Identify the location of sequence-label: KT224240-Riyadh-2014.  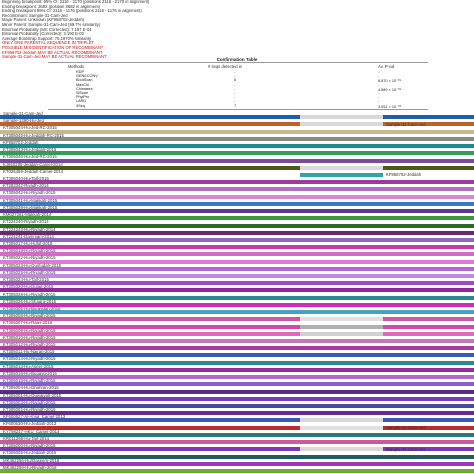
(26, 222).